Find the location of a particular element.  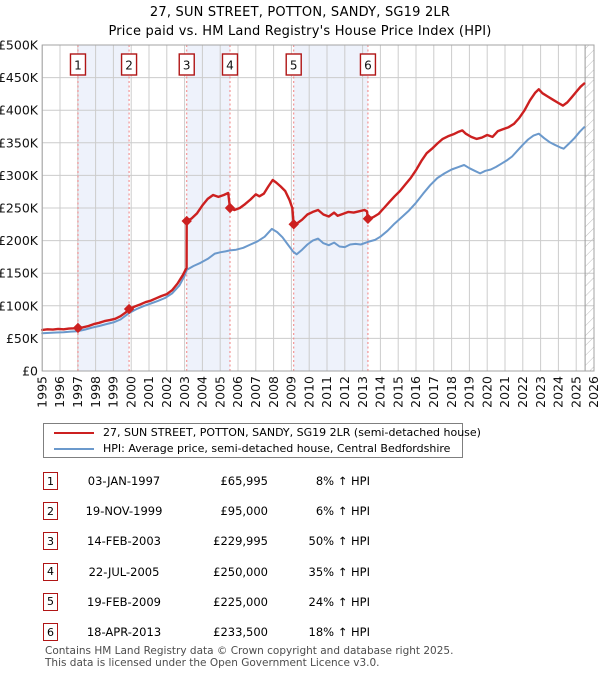

x-tick-label: 2018 is located at coordinates (451, 392).